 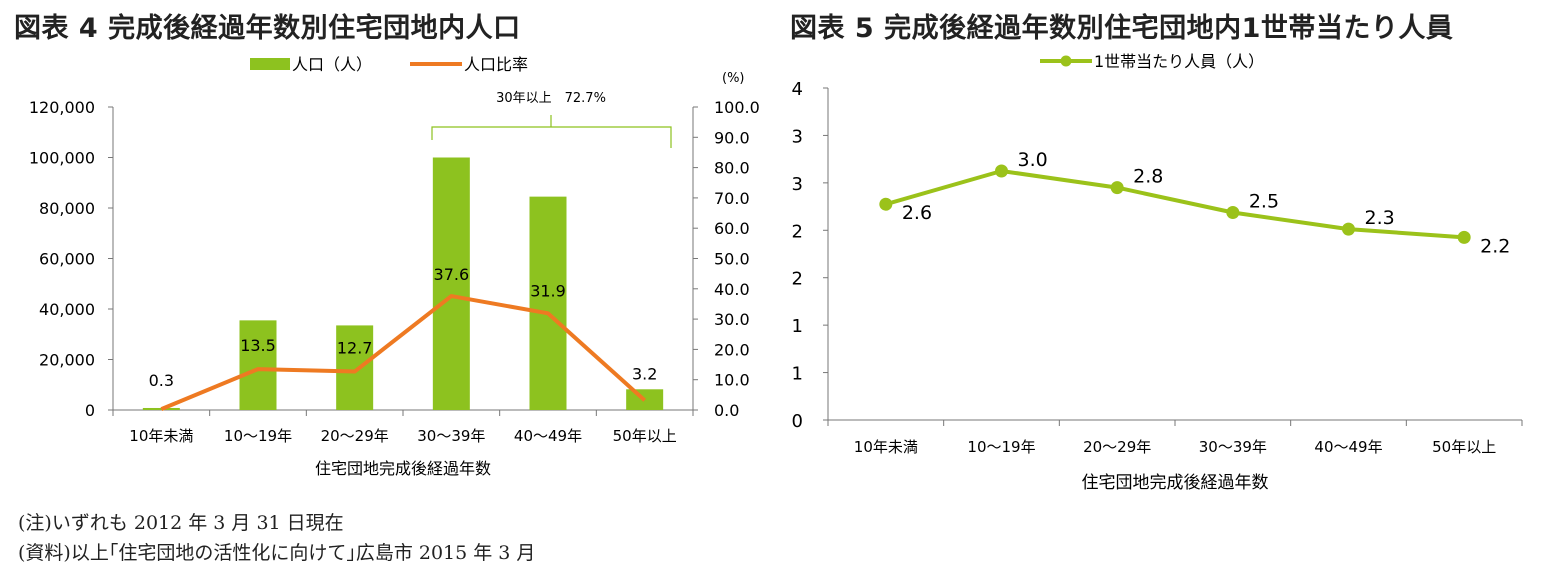 What do you see at coordinates (1264, 202) in the screenshot?
I see `household-size-data-label: 2.5` at bounding box center [1264, 202].